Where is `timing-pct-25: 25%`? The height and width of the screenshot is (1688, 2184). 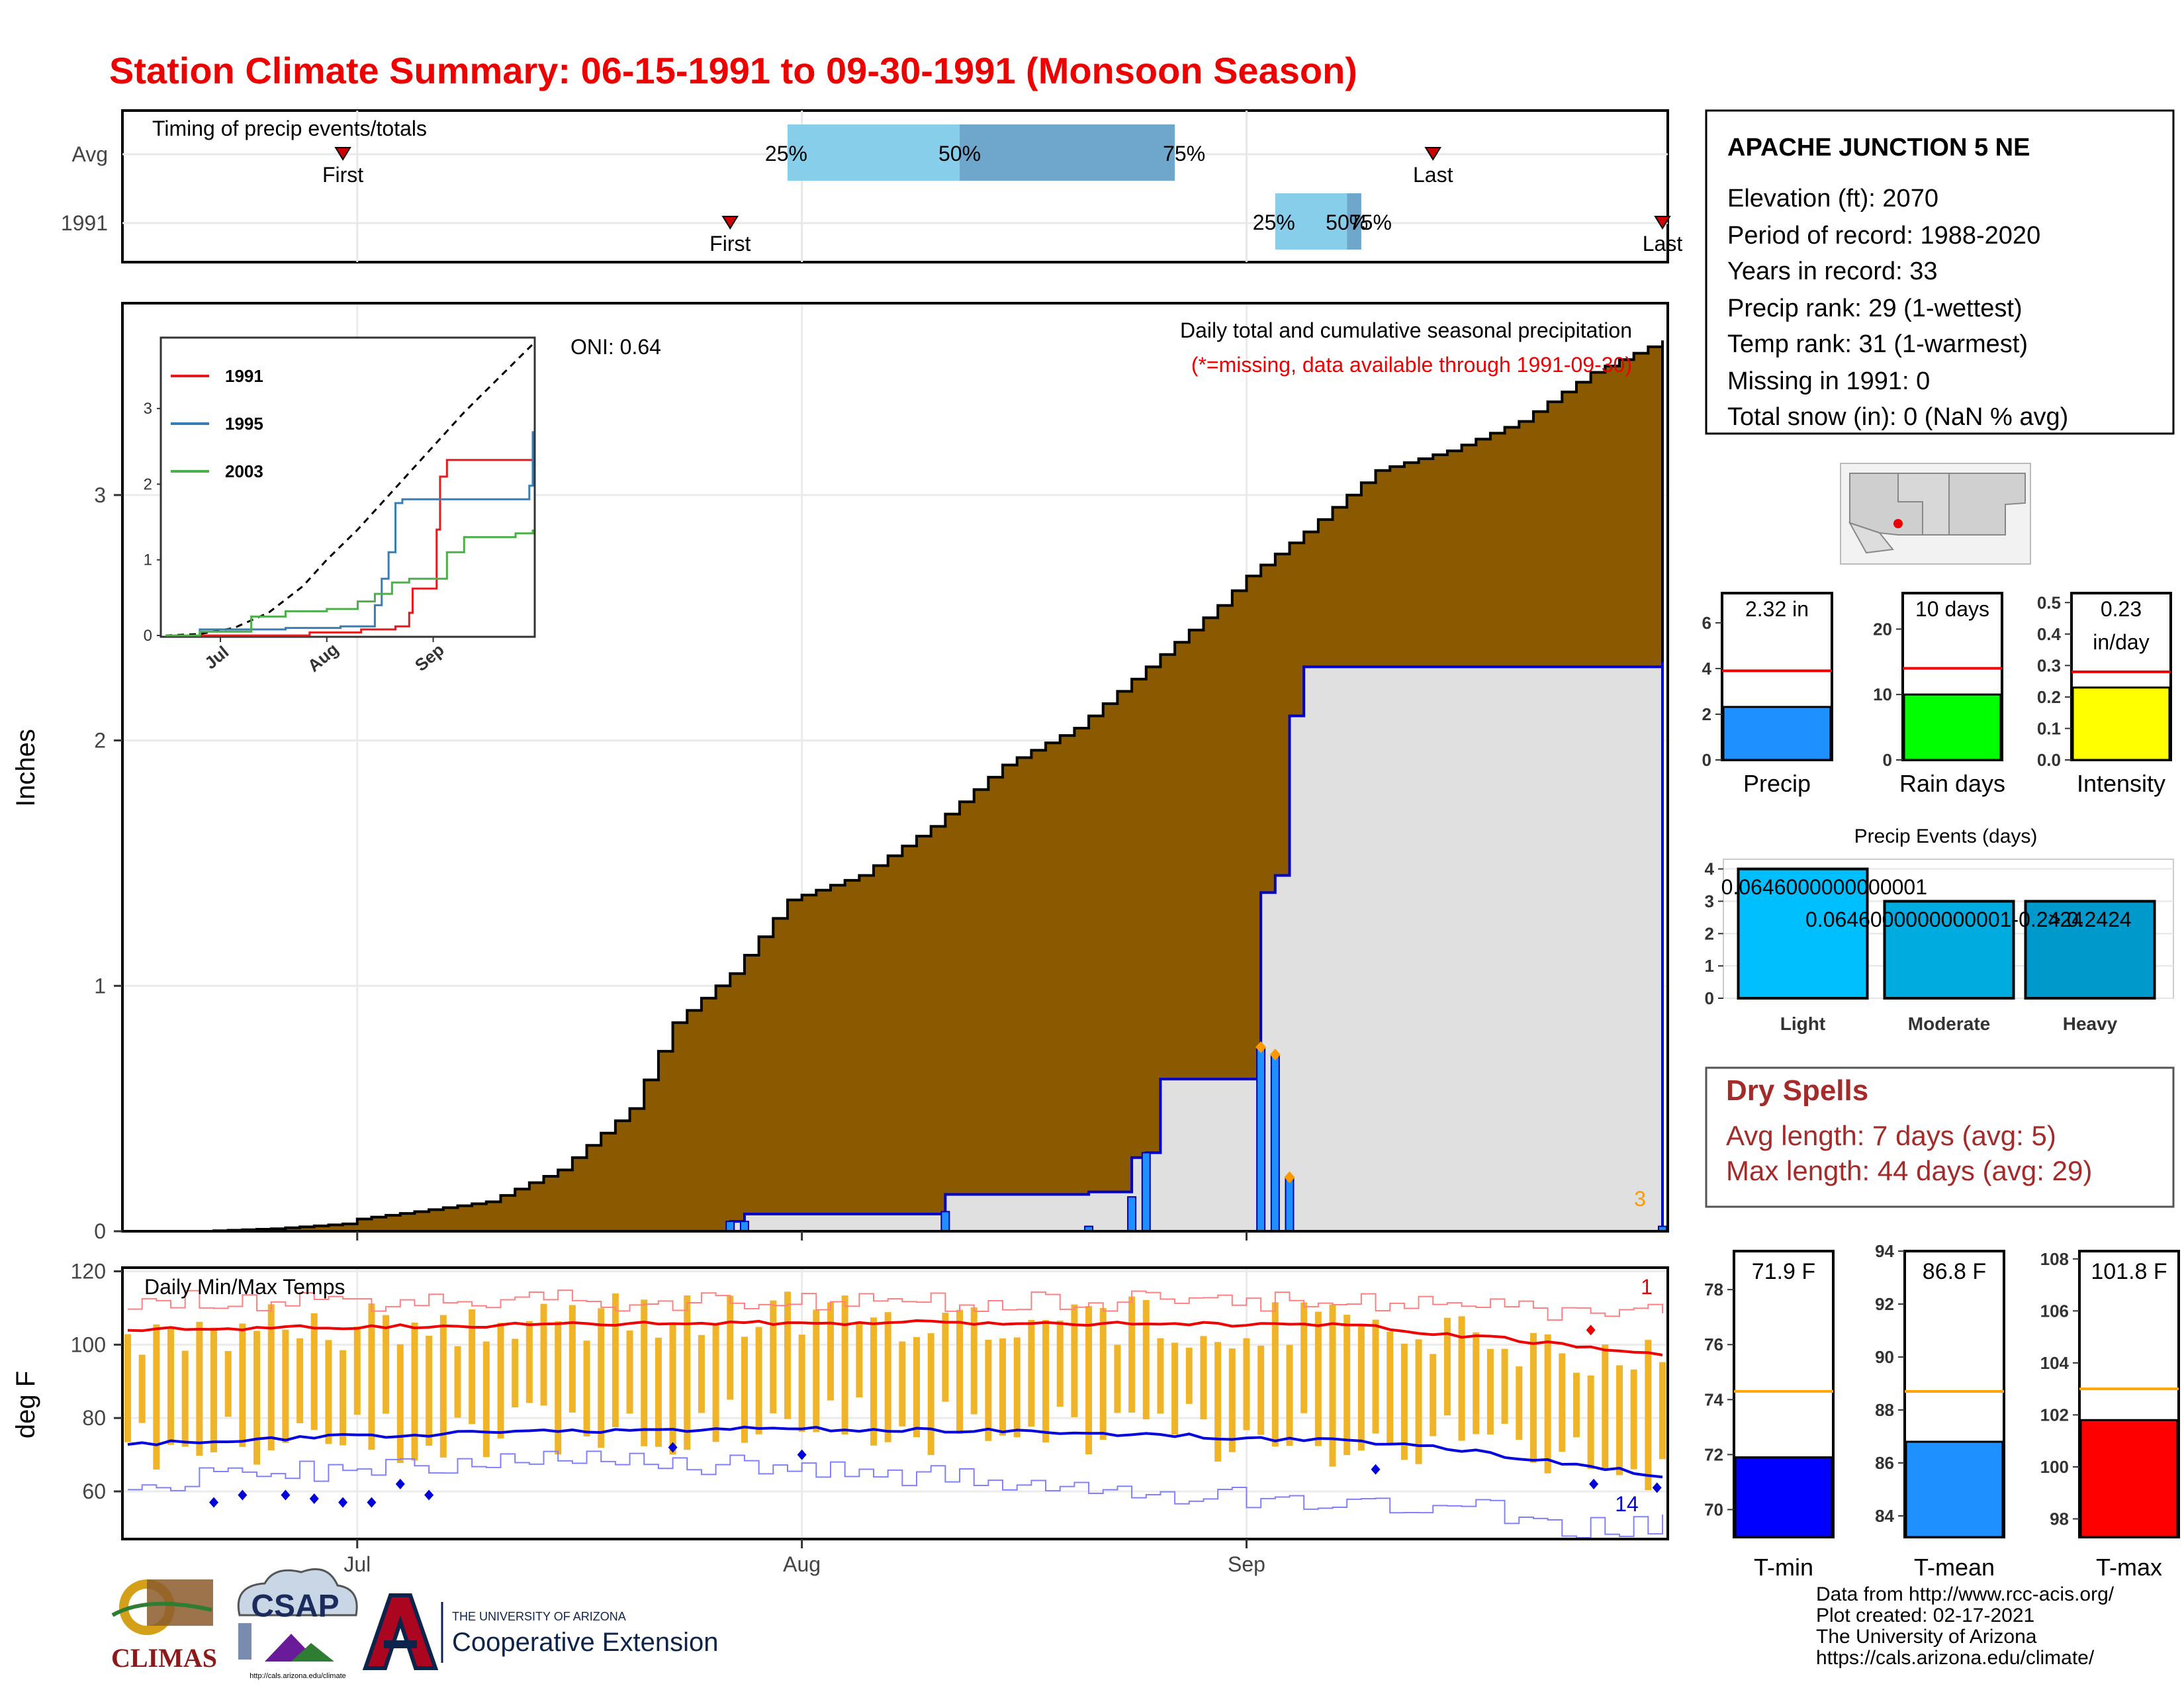
timing-pct-25: 25% is located at coordinates (1274, 222).